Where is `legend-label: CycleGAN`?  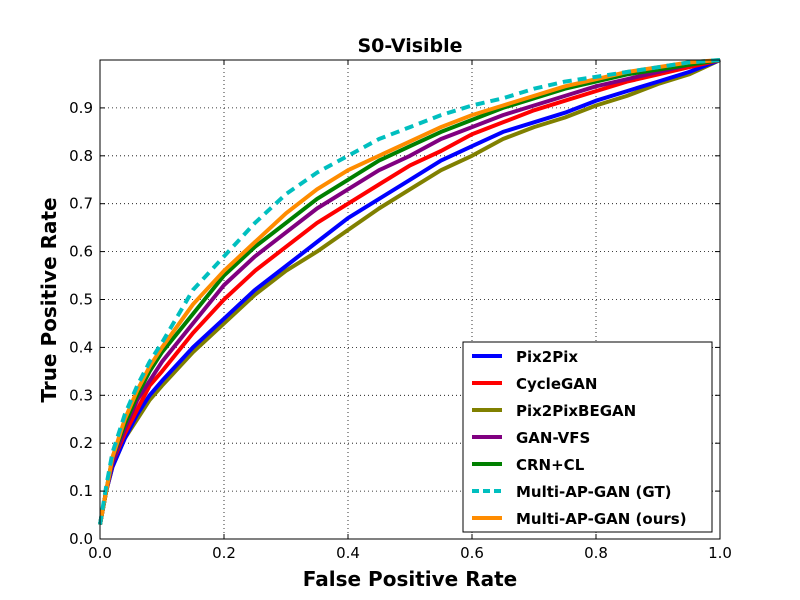
legend-label: CycleGAN is located at coordinates (556, 384).